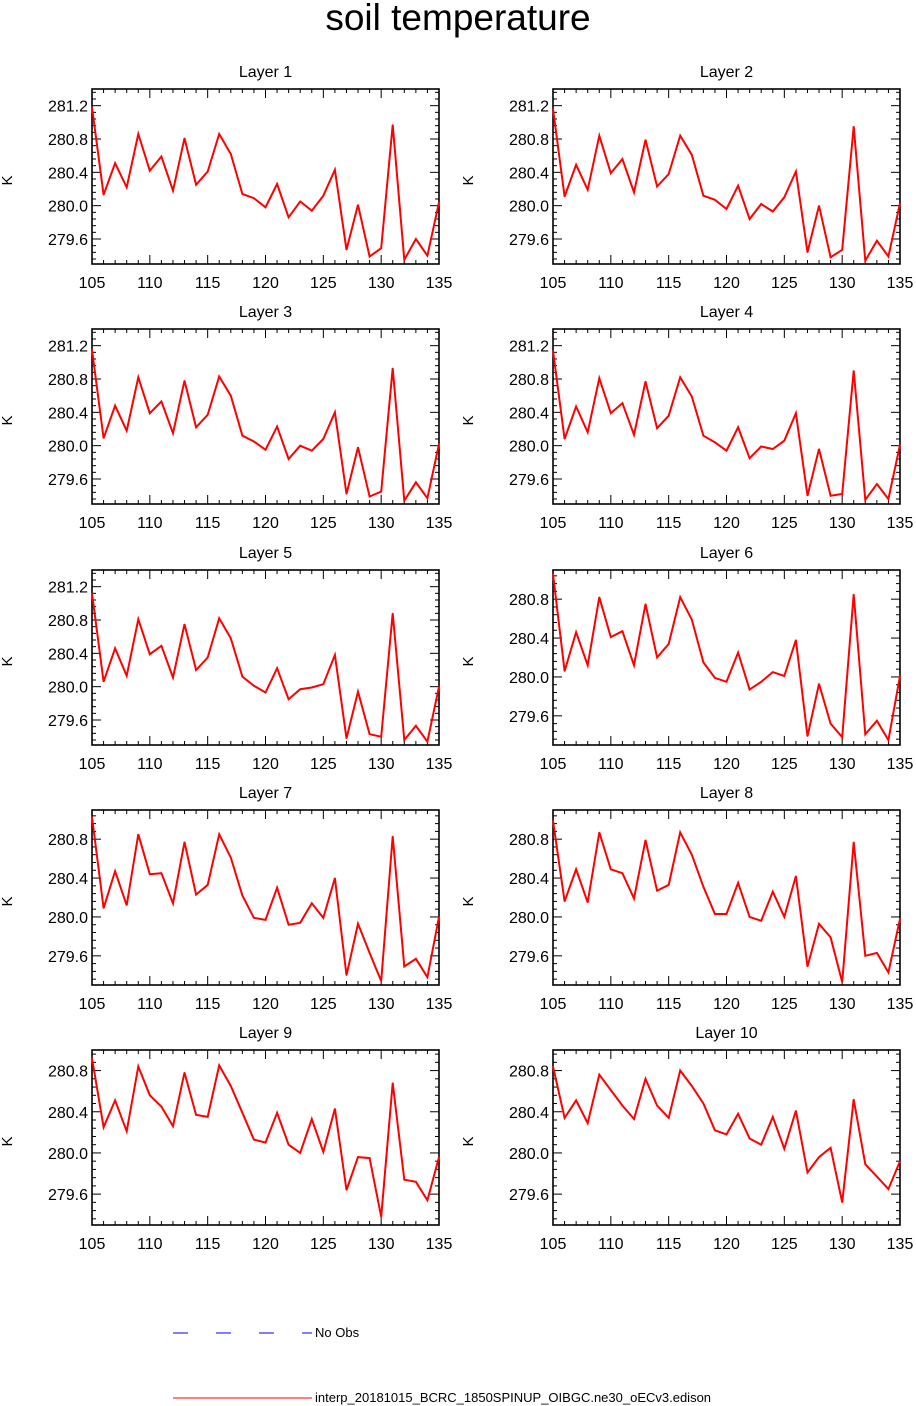 Image resolution: width=916 pixels, height=1406 pixels. Describe the element at coordinates (68, 480) in the screenshot. I see `y-tick-label: 279.6` at that location.